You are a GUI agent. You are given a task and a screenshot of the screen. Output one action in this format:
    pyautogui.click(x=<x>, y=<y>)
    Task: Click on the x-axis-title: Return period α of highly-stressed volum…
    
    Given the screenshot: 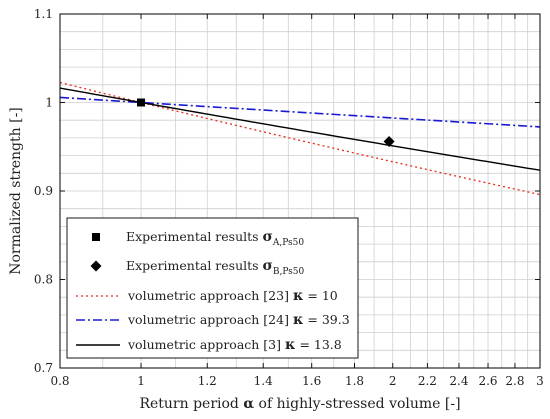 What is the action you would take?
    pyautogui.click(x=299, y=404)
    